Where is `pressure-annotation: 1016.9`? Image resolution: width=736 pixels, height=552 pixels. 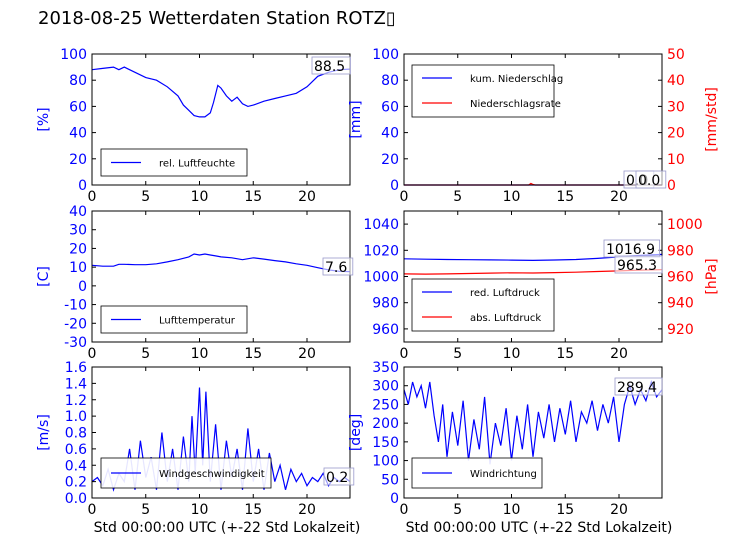 pressure-annotation: 1016.9 is located at coordinates (630, 250).